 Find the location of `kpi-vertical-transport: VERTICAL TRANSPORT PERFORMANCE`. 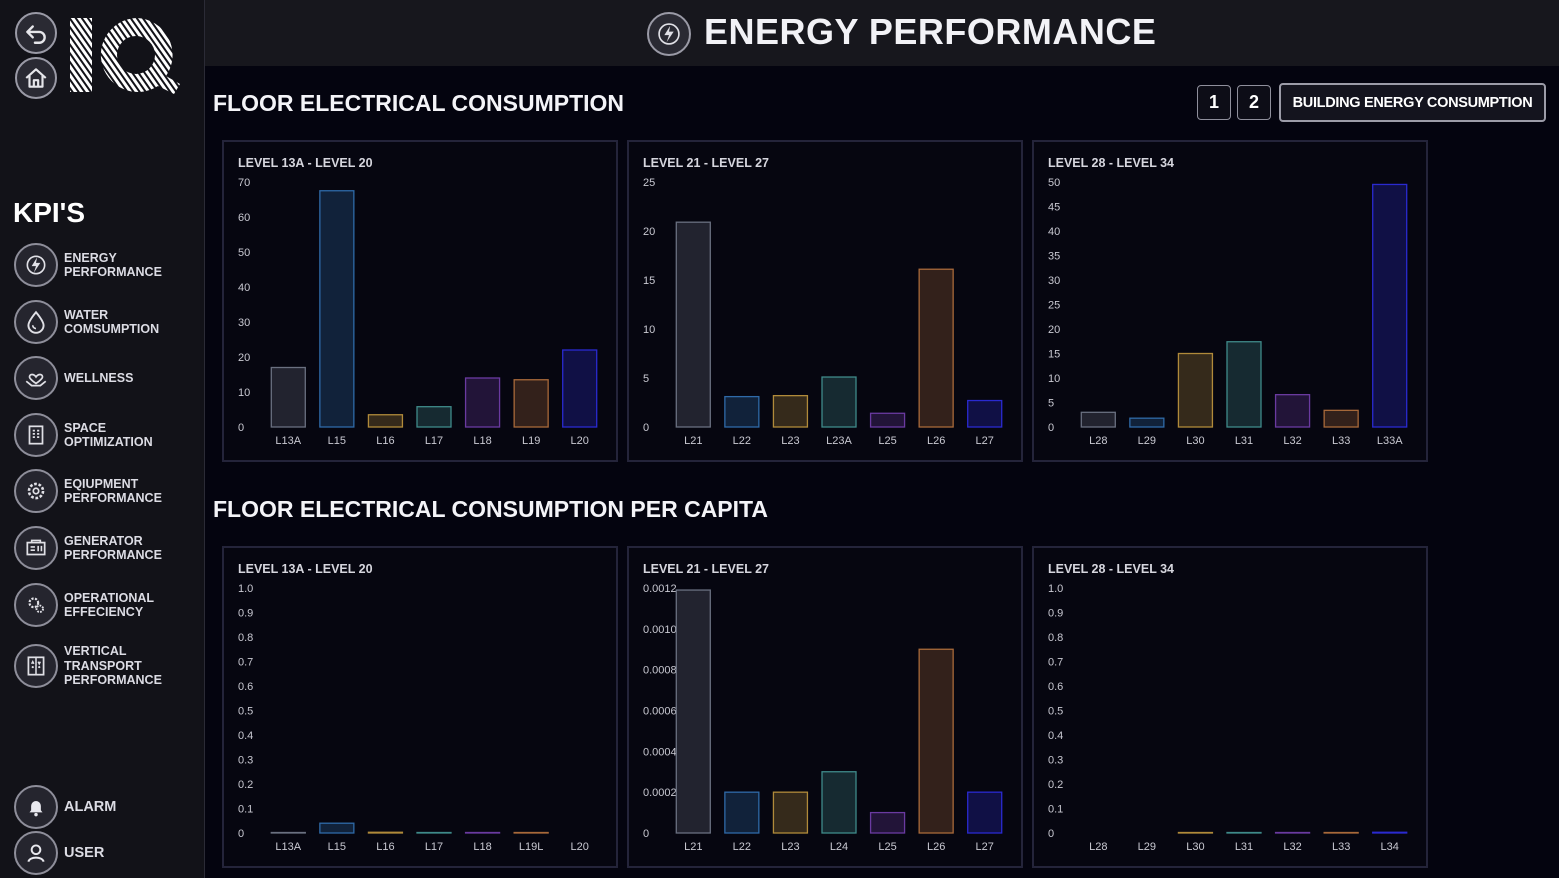

kpi-vertical-transport: VERTICAL TRANSPORT PERFORMANCE is located at coordinates (106, 666).